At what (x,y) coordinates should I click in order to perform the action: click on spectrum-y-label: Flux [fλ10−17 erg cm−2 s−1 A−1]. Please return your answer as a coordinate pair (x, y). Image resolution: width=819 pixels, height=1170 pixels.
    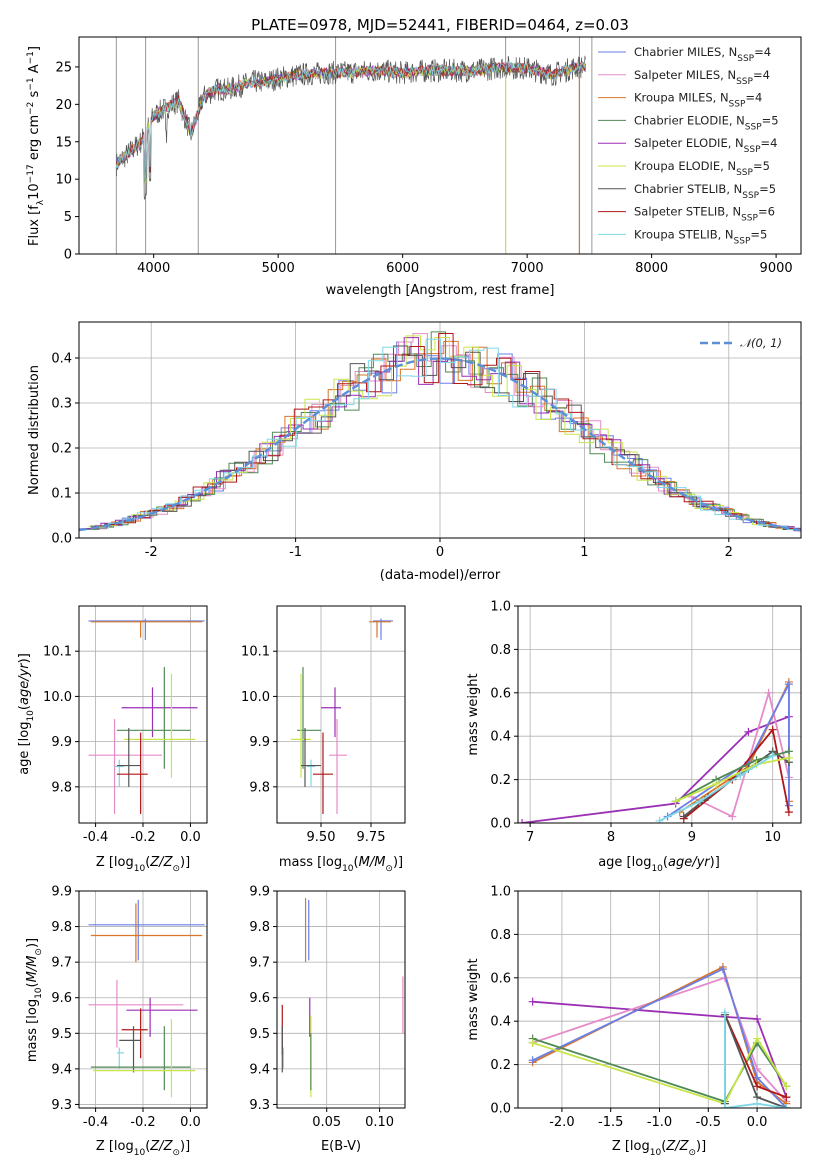
    Looking at the image, I should click on (36, 146).